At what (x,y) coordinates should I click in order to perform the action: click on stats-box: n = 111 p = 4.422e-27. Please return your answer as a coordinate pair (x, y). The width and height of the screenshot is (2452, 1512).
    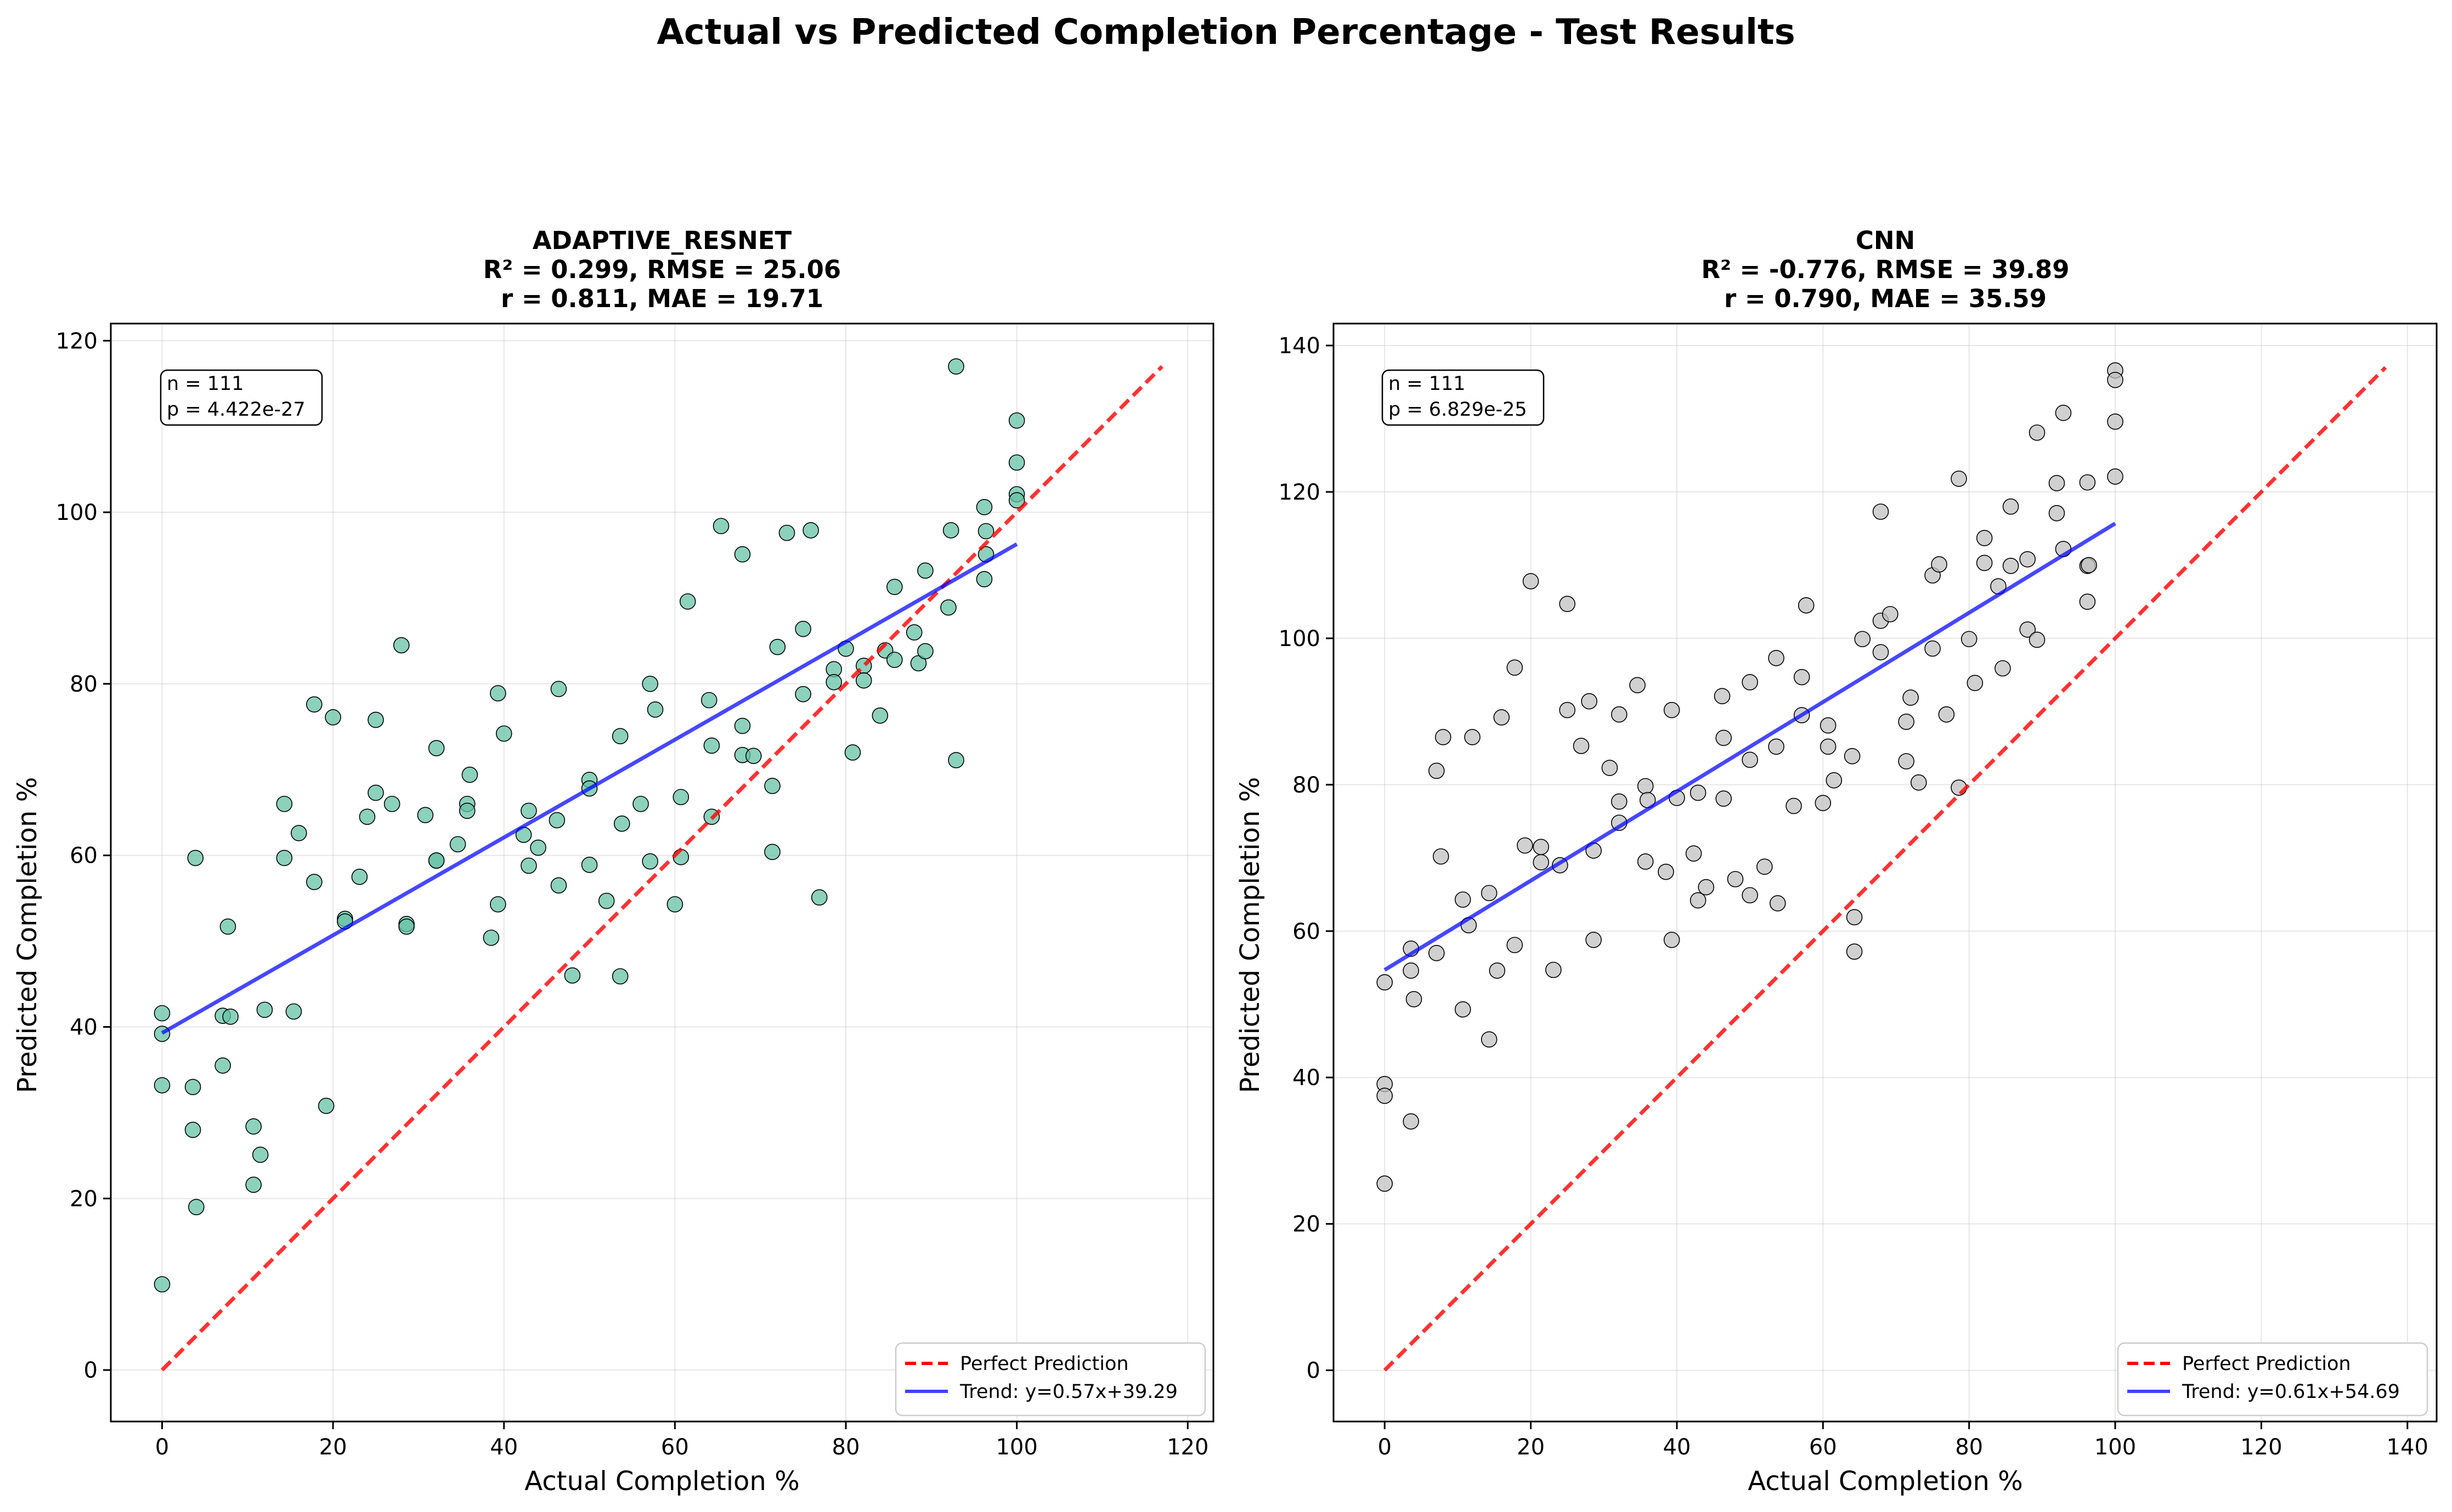
    Looking at the image, I should click on (241, 397).